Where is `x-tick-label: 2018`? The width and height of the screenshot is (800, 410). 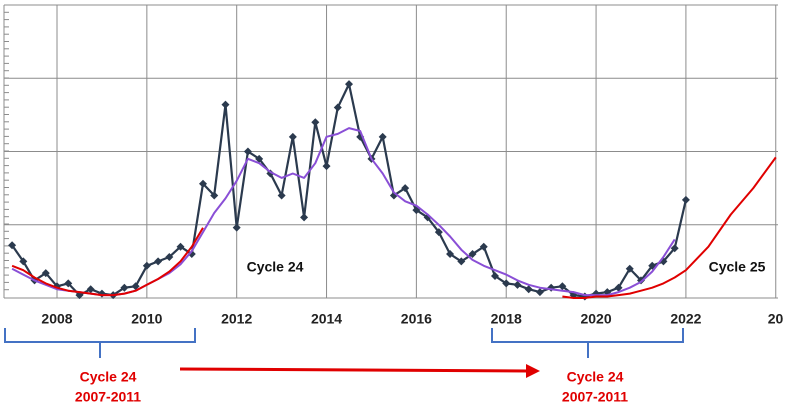
x-tick-label: 2018 is located at coordinates (506, 319).